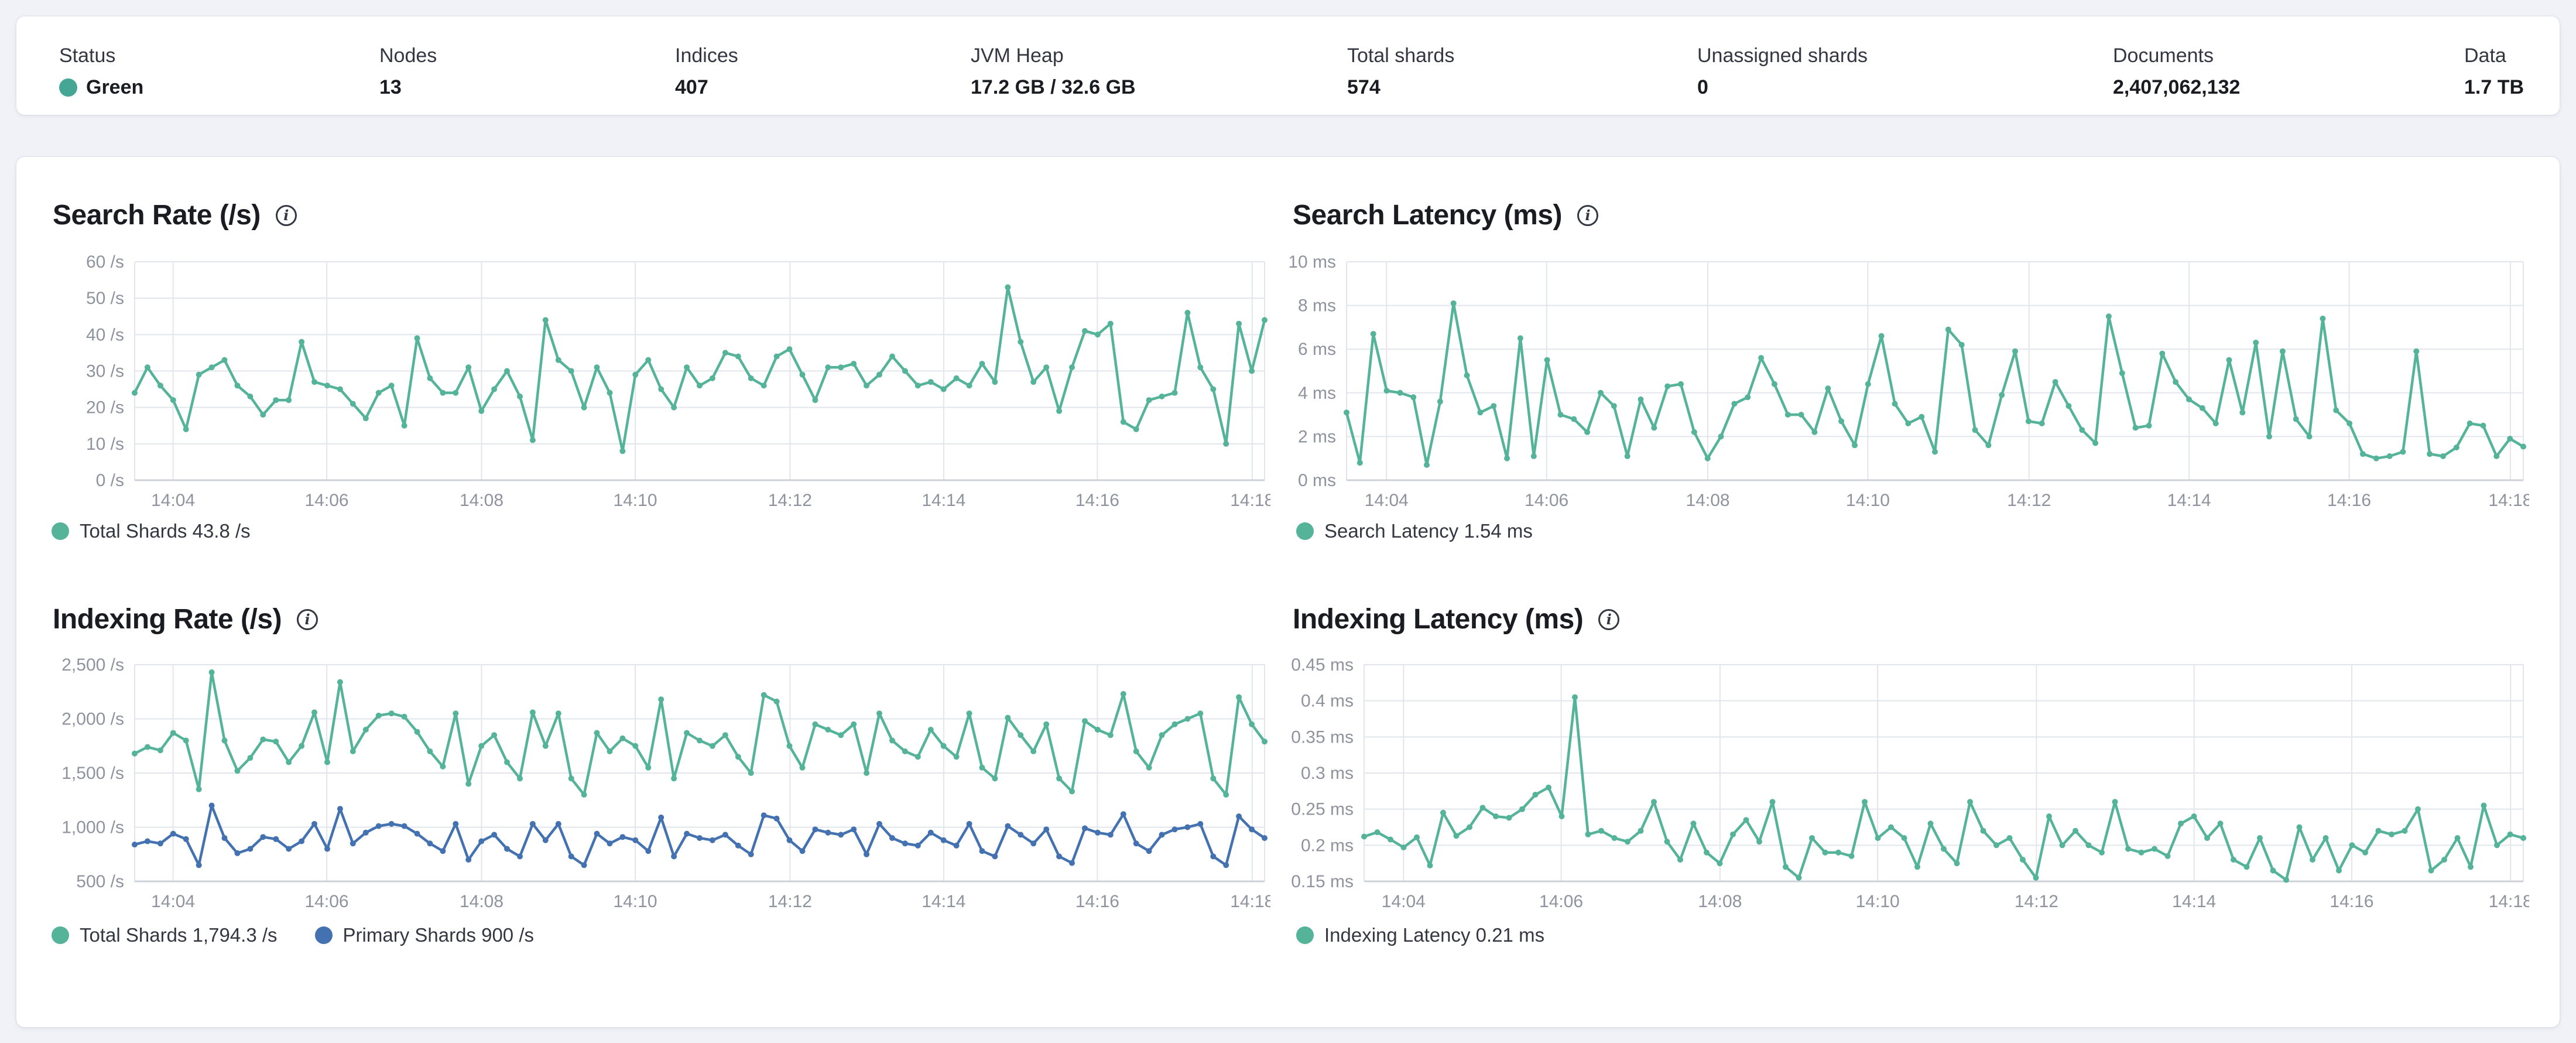 The image size is (2576, 1043). I want to click on stat-documents: Documents 2,407,062,132, so click(2176, 71).